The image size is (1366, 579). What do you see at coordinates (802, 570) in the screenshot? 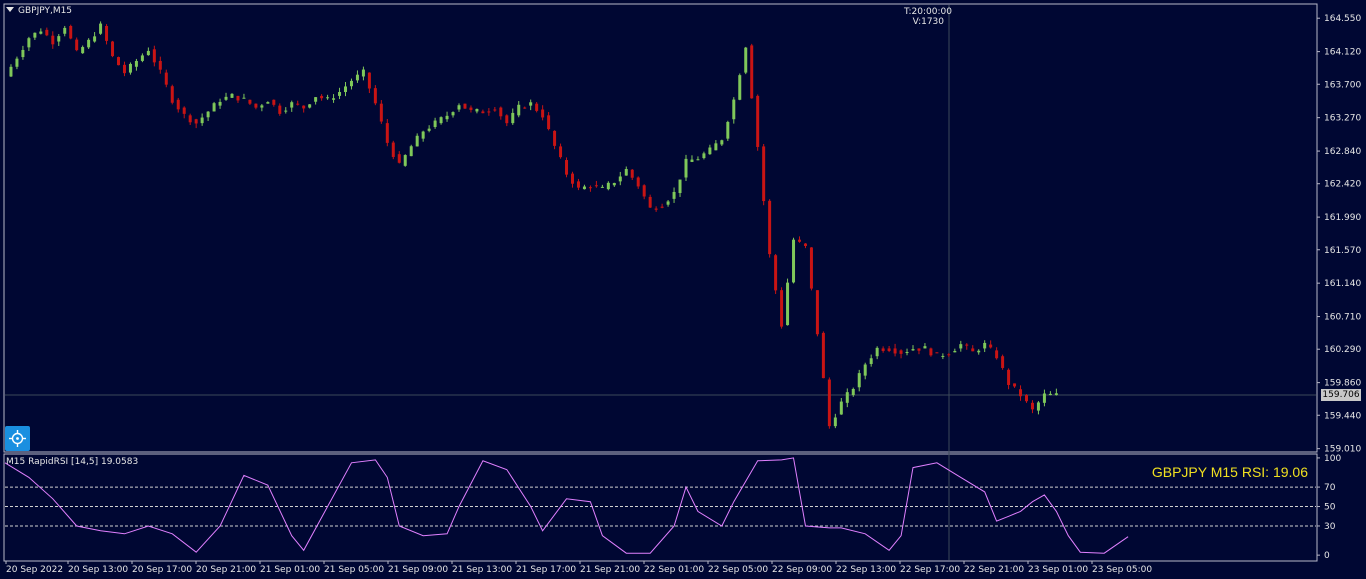
I see `time-tick-label: 22 Sep 09:00` at bounding box center [802, 570].